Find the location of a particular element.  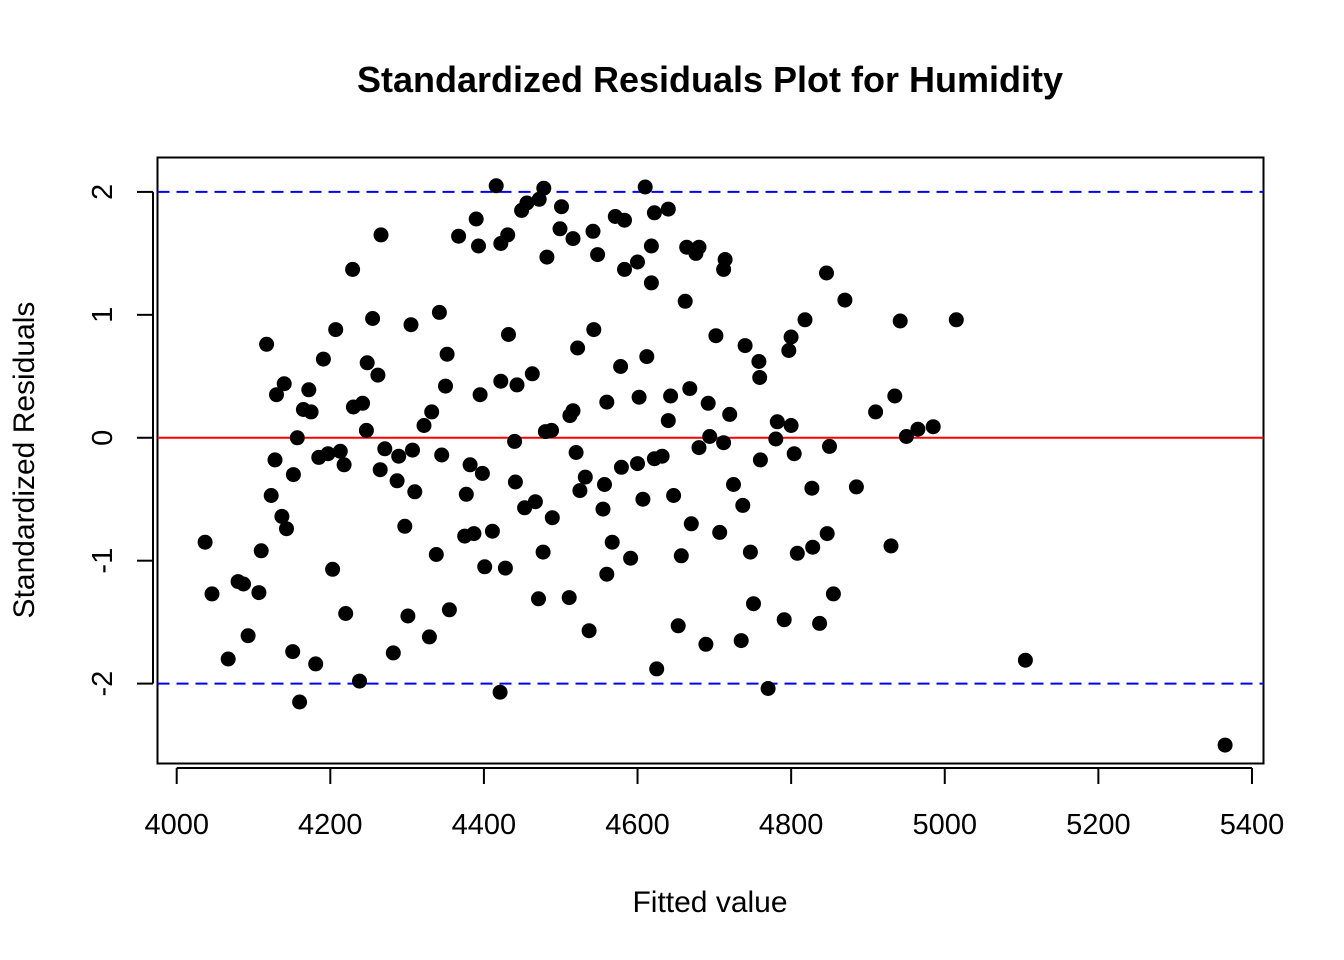

chart-title: Standardized Residuals Plot for Humidity is located at coordinates (710, 79).